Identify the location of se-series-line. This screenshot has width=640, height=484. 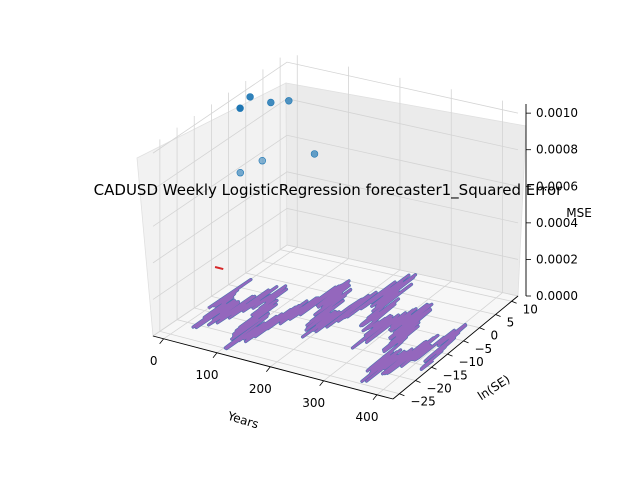
(329, 328).